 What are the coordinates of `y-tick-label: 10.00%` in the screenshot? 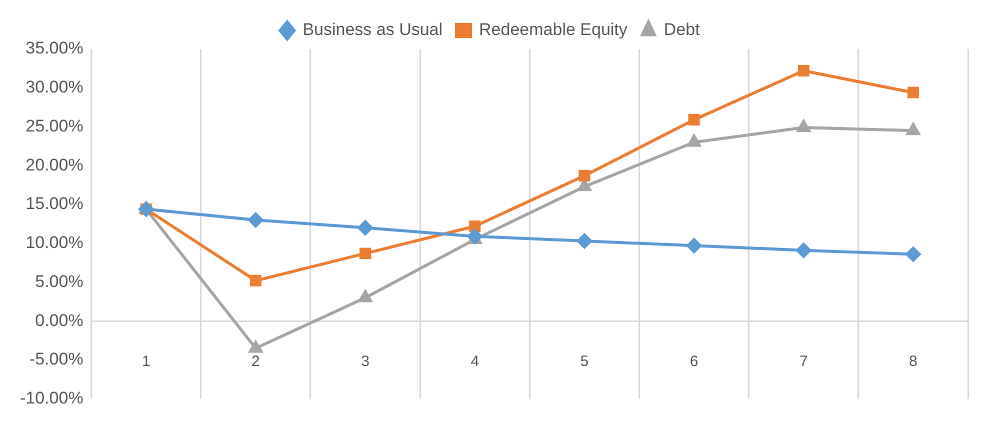 It's located at (55, 242).